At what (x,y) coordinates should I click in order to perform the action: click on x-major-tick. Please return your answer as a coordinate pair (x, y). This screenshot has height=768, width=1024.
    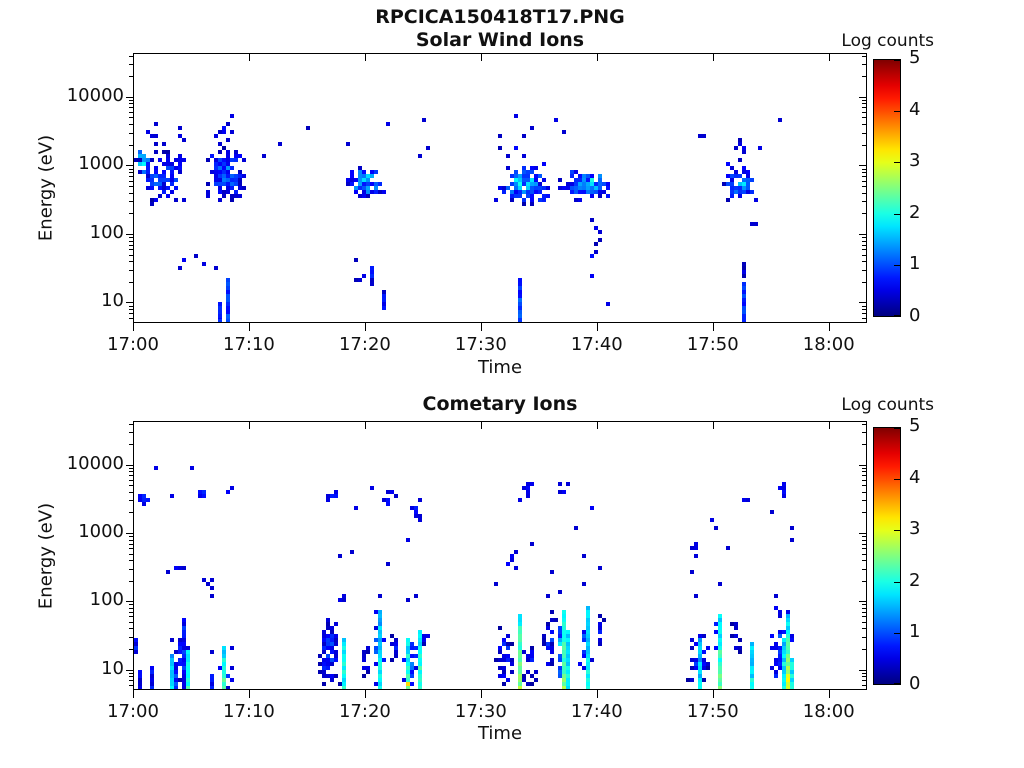
    Looking at the image, I should click on (713, 694).